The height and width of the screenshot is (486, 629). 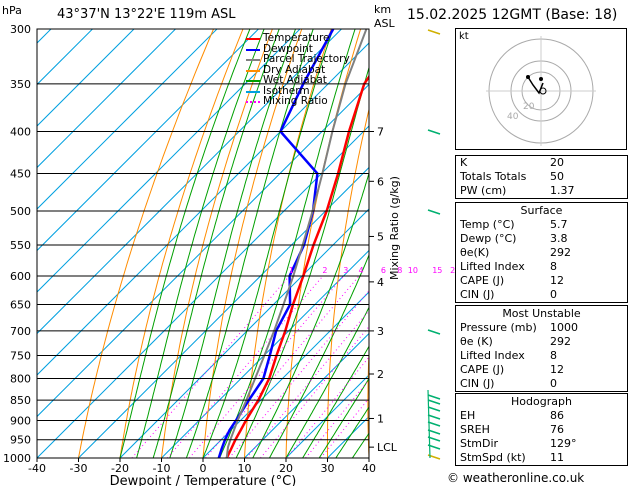 What do you see at coordinates (12, 10) in the screenshot?
I see `pressure-unit-label: hPa` at bounding box center [12, 10].